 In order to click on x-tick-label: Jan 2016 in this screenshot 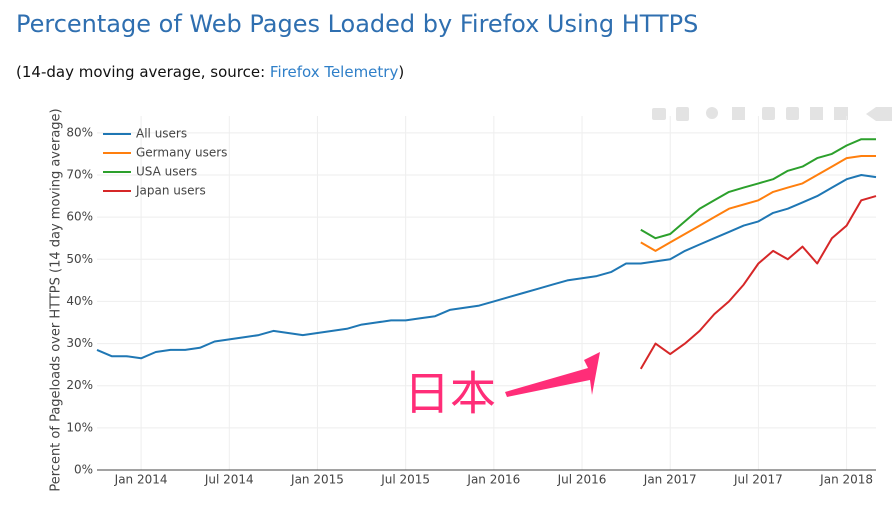, I will do `click(493, 480)`.